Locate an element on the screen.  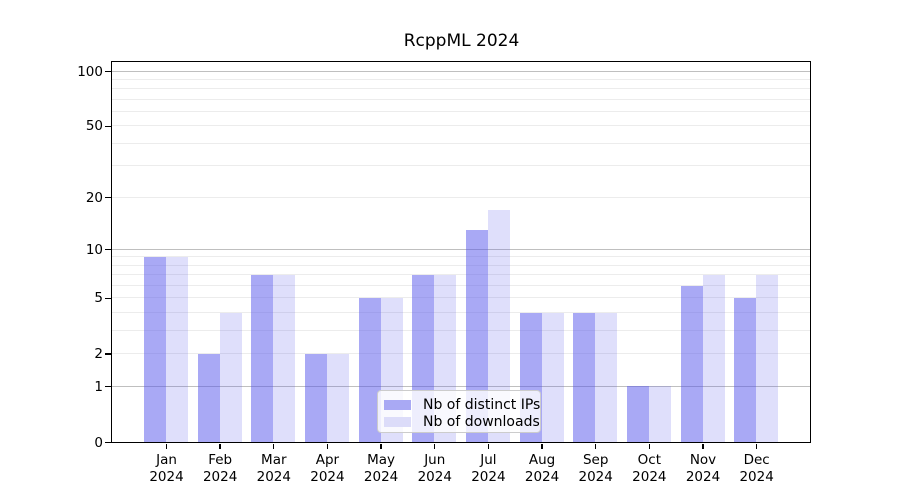
legend-swatch-distinct-ips is located at coordinates (397, 404).